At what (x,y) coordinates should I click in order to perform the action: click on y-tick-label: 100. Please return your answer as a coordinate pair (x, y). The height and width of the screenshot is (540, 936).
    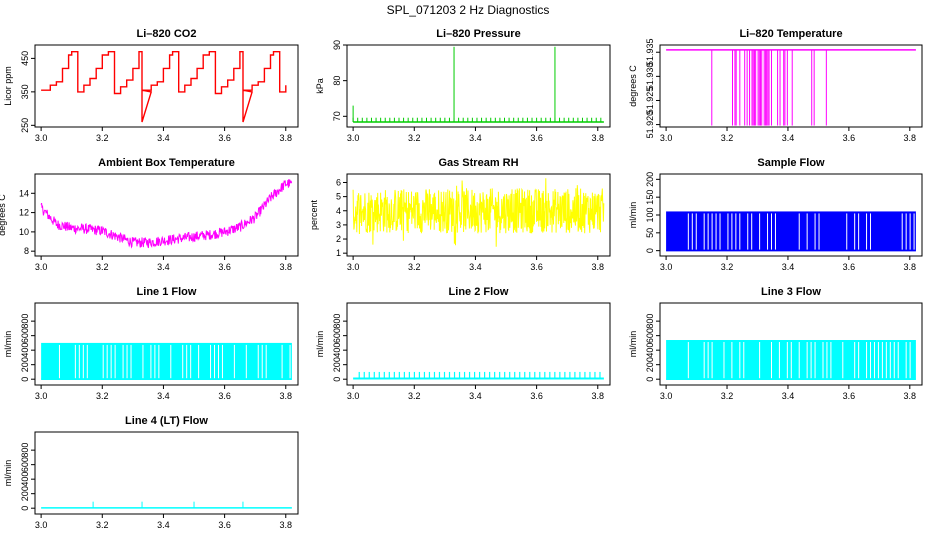
    Looking at the image, I should click on (650, 214).